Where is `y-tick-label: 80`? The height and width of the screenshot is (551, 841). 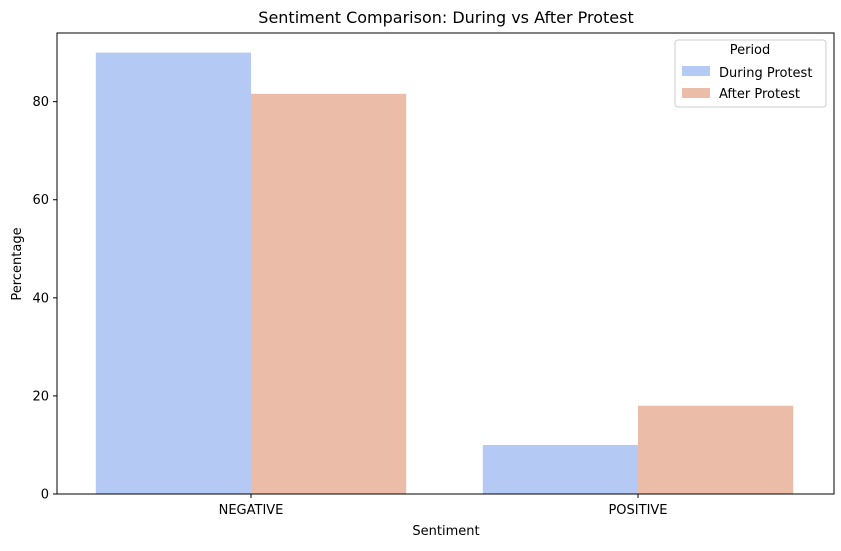 y-tick-label: 80 is located at coordinates (40, 102).